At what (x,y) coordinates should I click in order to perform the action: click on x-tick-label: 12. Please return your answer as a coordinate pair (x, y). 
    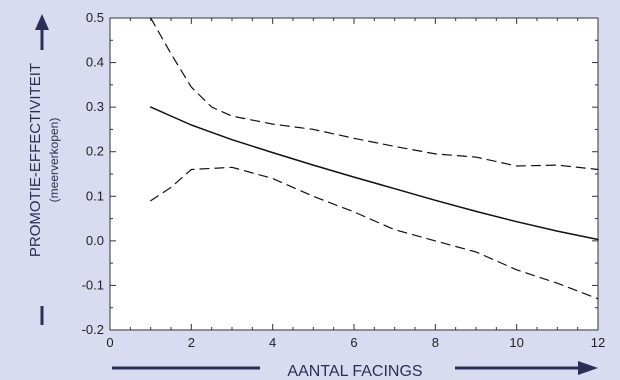
    Looking at the image, I should click on (598, 342).